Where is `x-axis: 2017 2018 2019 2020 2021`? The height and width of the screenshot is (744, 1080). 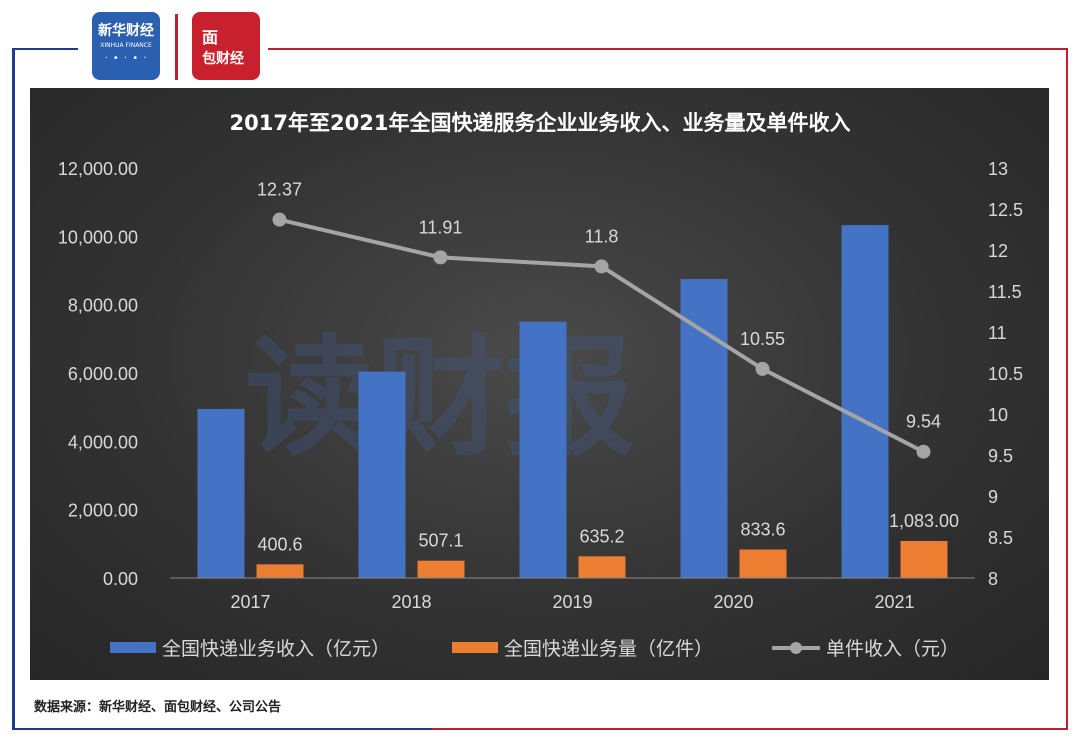 x-axis: 2017 2018 2019 2020 2021 is located at coordinates (572, 594).